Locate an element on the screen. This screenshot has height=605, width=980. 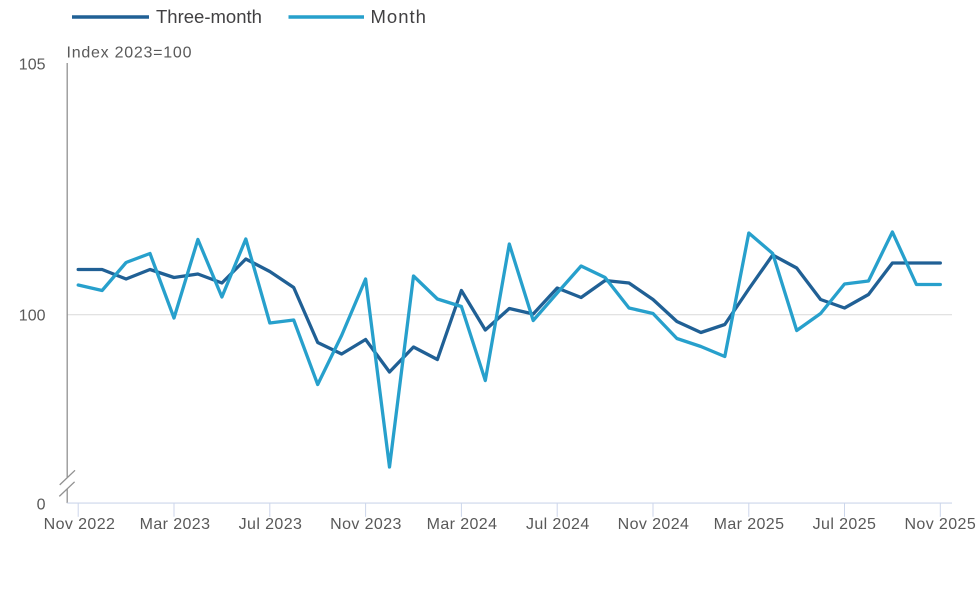
svg-text: Mar 2025 is located at coordinates (749, 524).